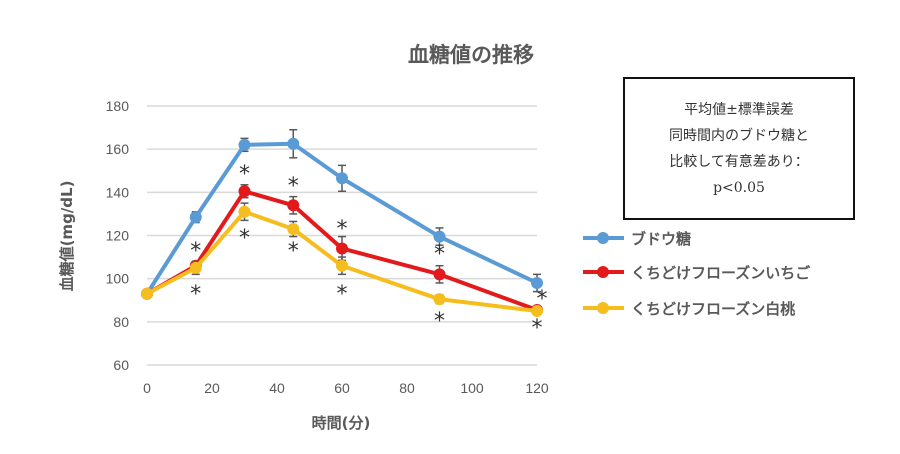  Describe the element at coordinates (67, 236) in the screenshot. I see `y-axis-label: 血糖値(mg/dL)` at that location.